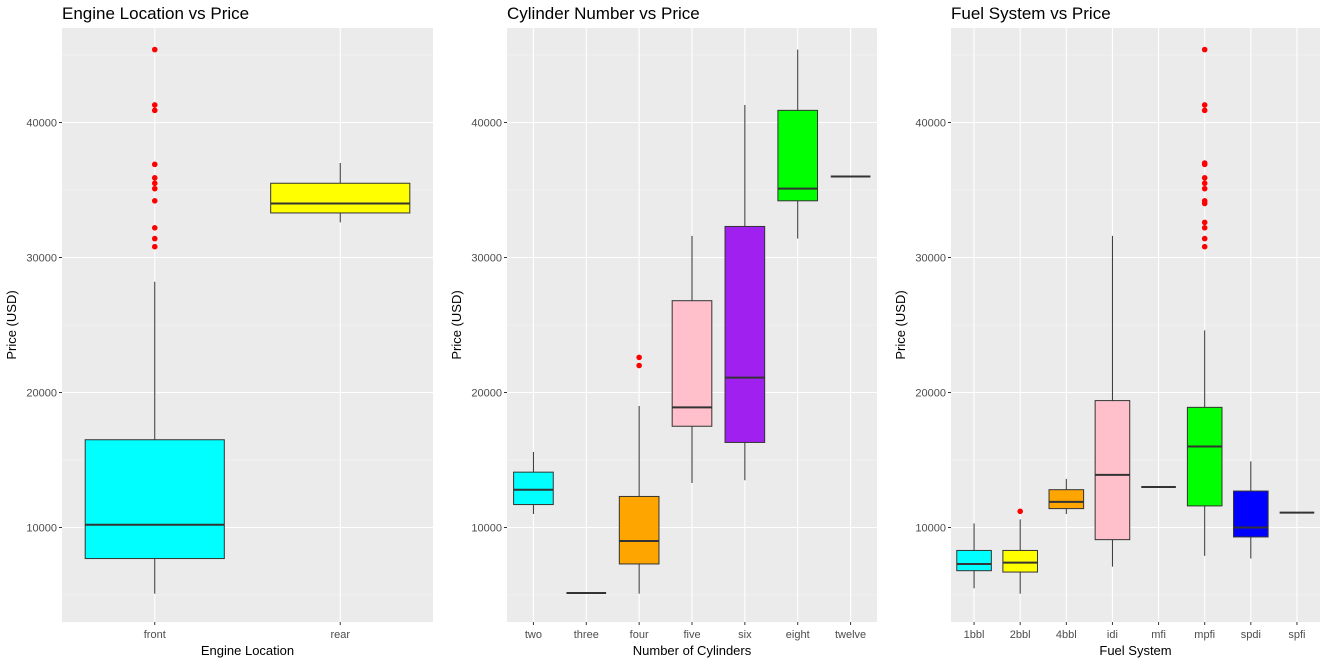 The height and width of the screenshot is (662, 1326). Describe the element at coordinates (692, 363) in the screenshot. I see `box-five` at that location.